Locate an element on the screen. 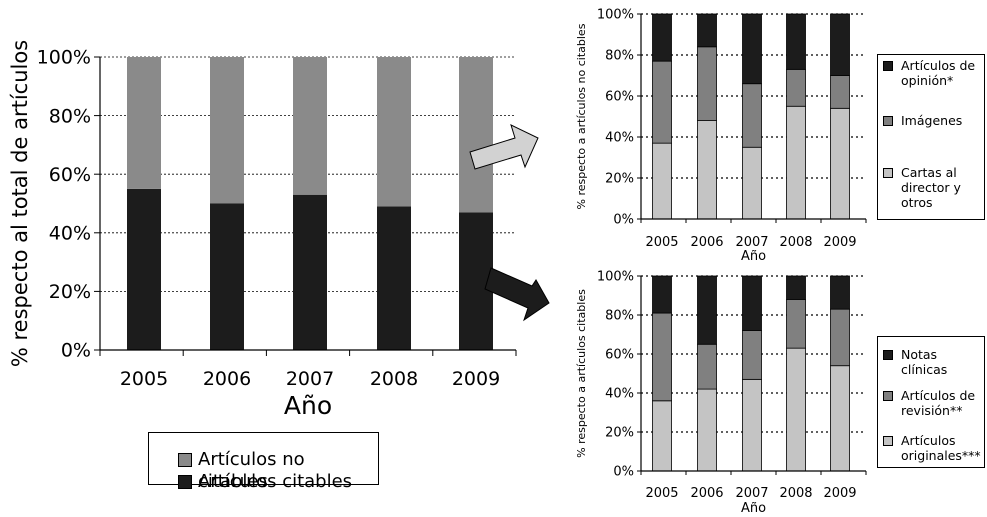 Image resolution: width=987 pixels, height=517 pixels. bar-articulos-citables-2008 is located at coordinates (394, 278).